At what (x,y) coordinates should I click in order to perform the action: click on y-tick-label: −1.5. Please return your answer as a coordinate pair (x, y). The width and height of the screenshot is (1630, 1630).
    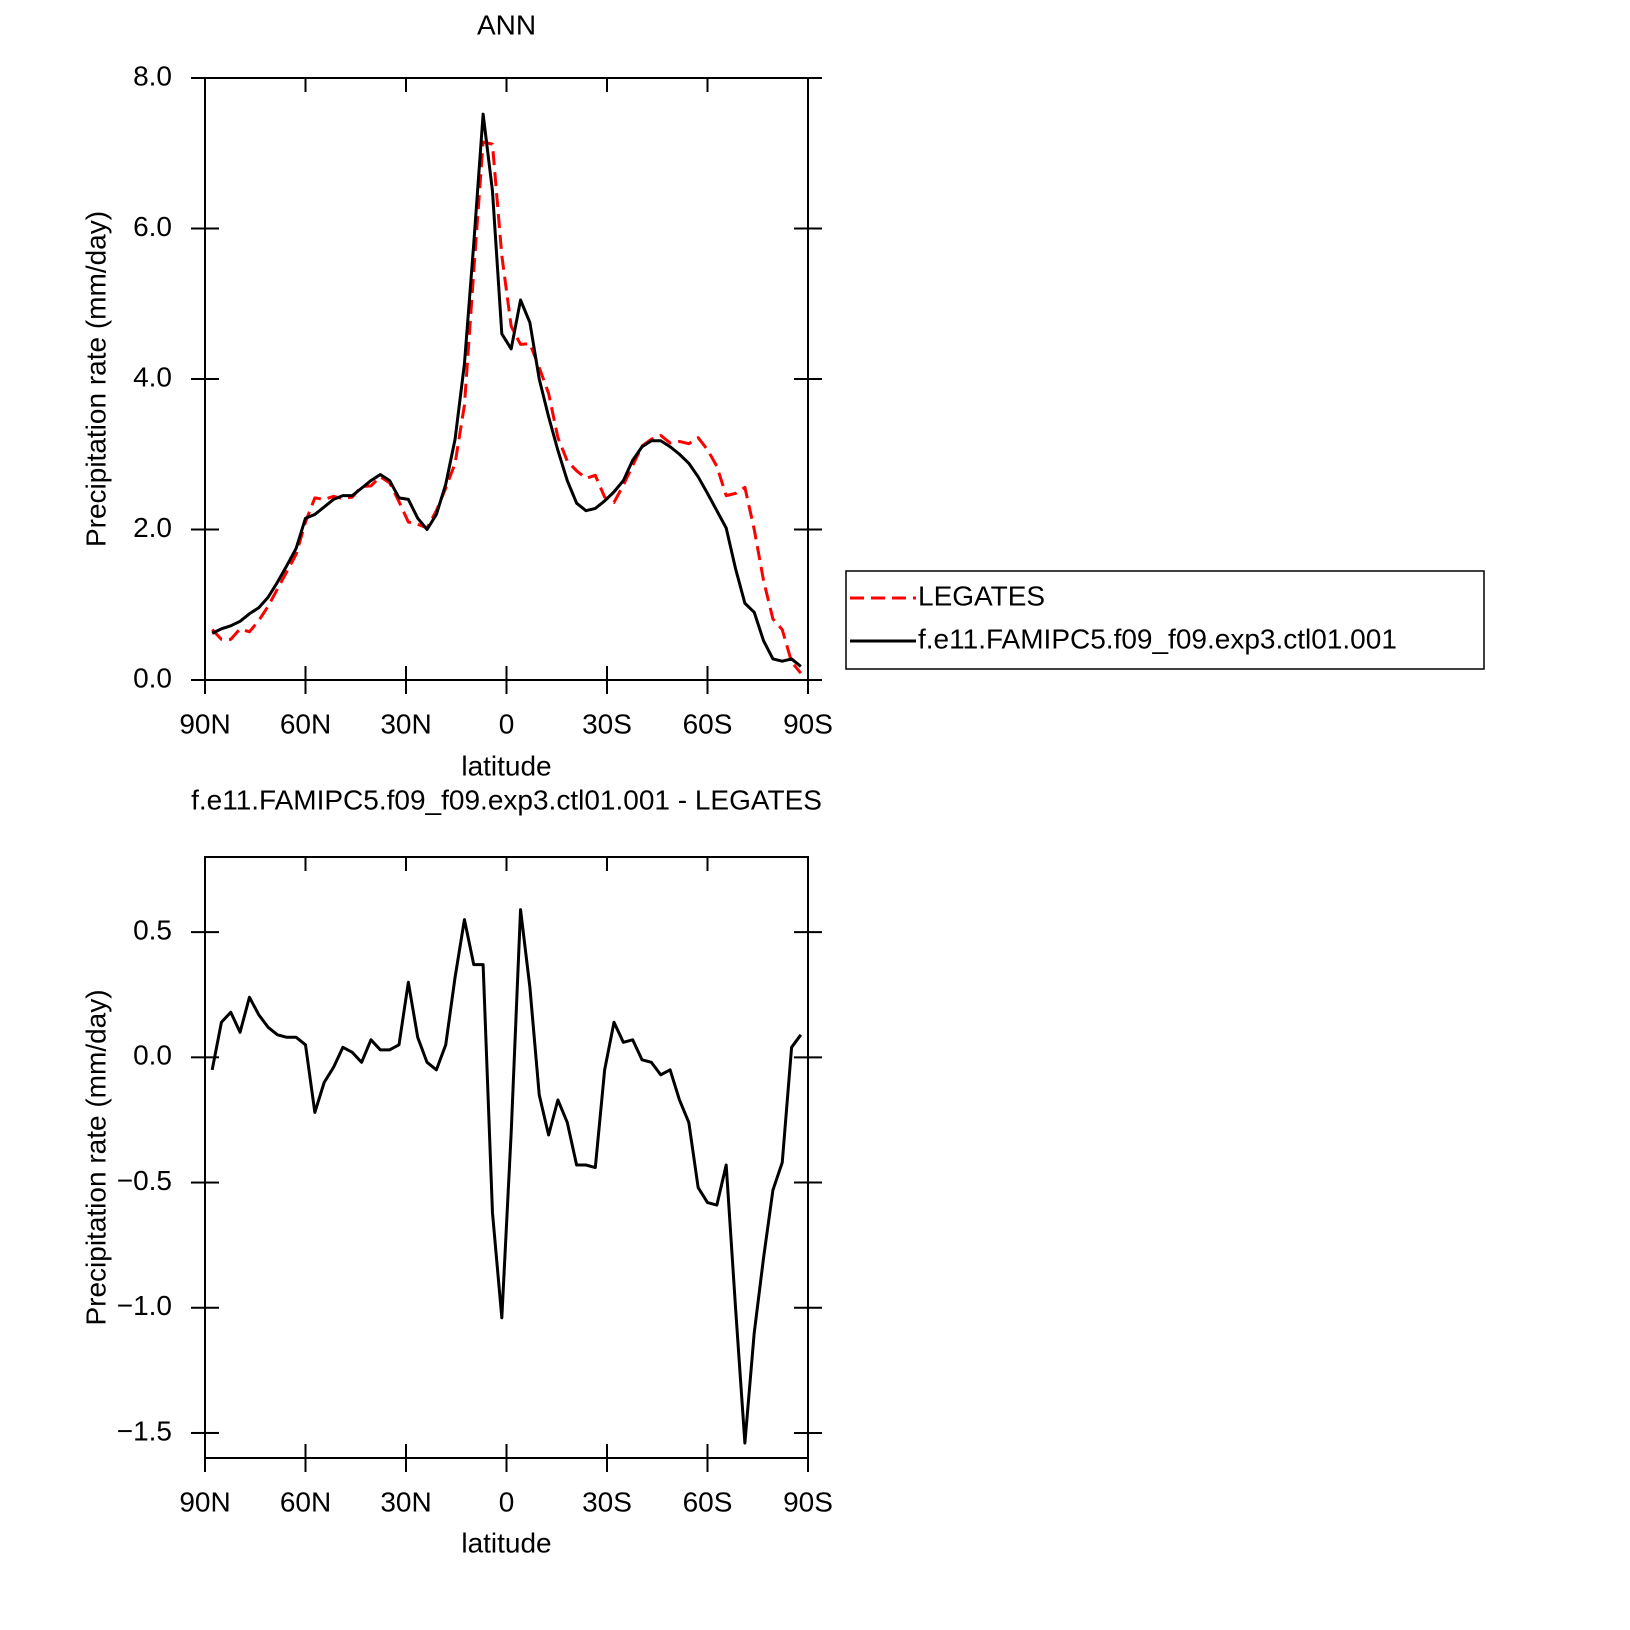
    Looking at the image, I should click on (144, 1430).